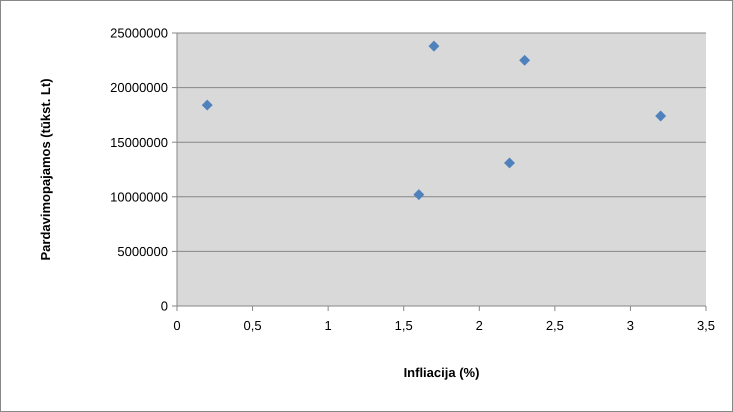 This screenshot has height=412, width=733. What do you see at coordinates (630, 325) in the screenshot?
I see `x-tick-label: 3` at bounding box center [630, 325].